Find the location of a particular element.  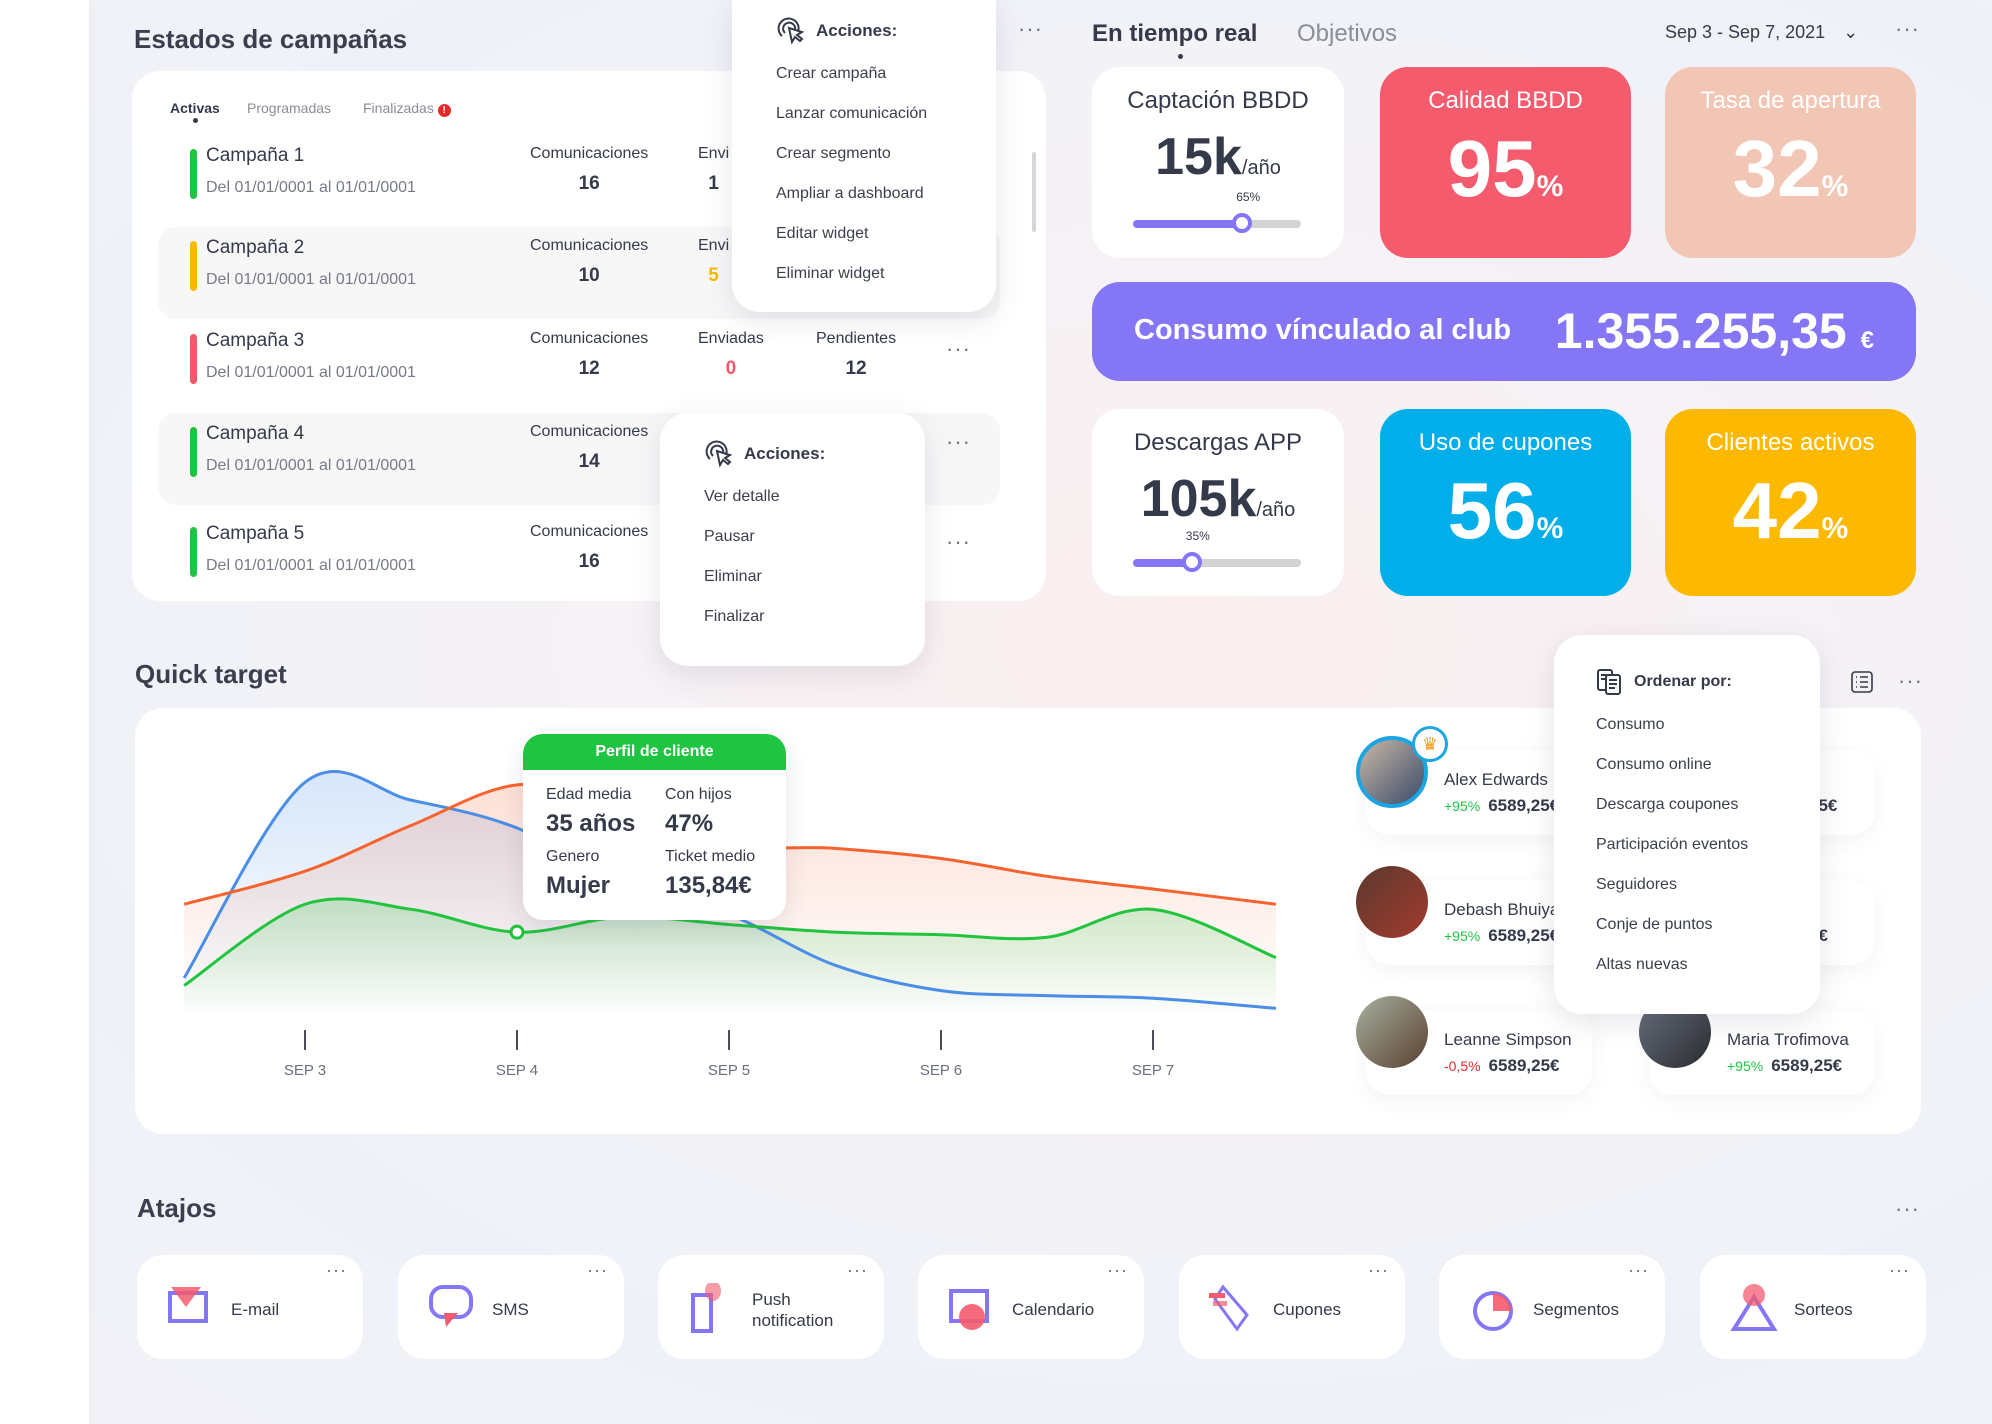

list-view-icon is located at coordinates (1862, 682).